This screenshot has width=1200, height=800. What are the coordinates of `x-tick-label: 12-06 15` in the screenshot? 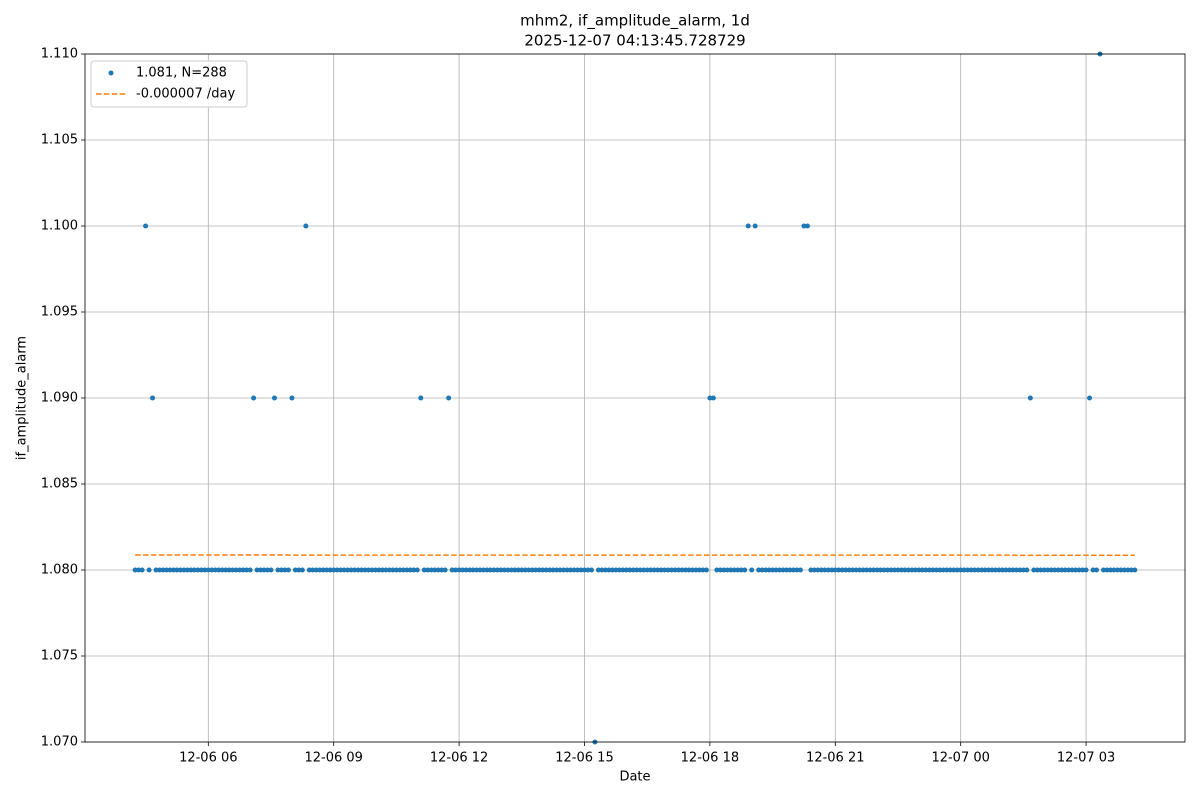 It's located at (584, 758).